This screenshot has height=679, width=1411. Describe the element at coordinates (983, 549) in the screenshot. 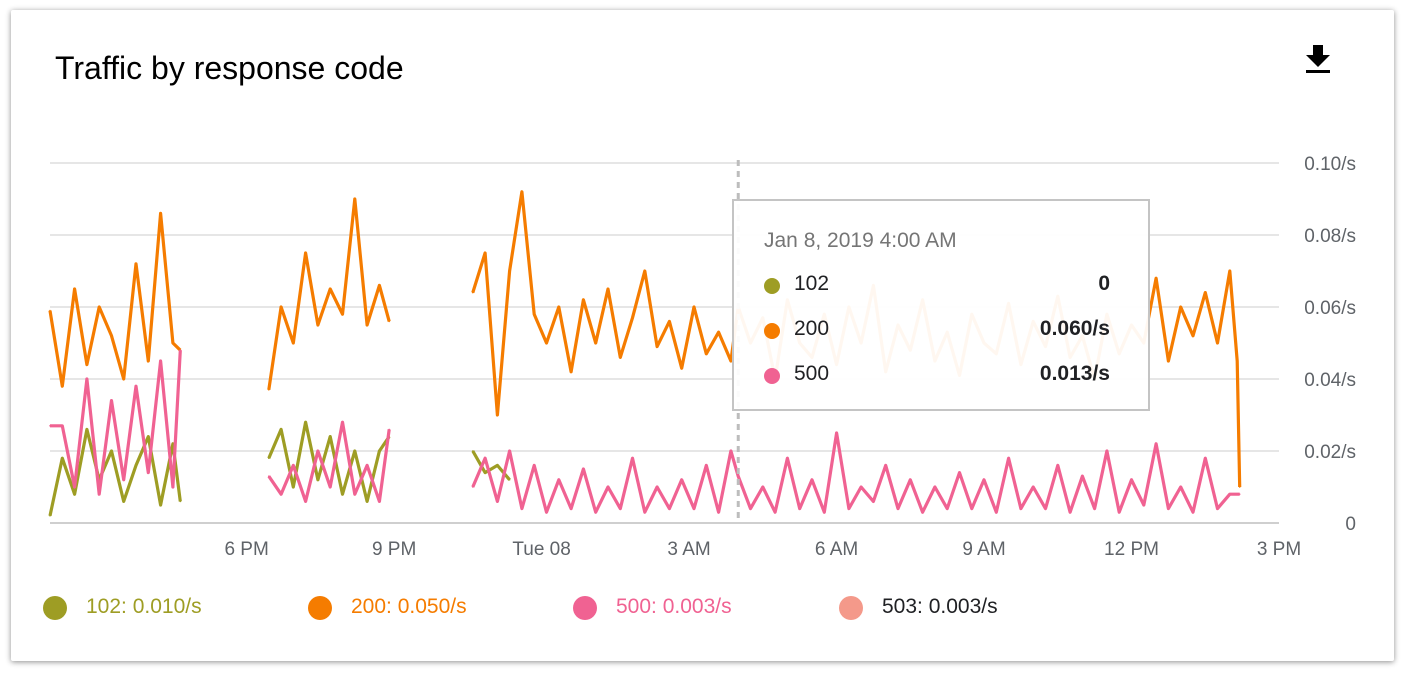

I see `x-tick-label: 9 AM` at that location.